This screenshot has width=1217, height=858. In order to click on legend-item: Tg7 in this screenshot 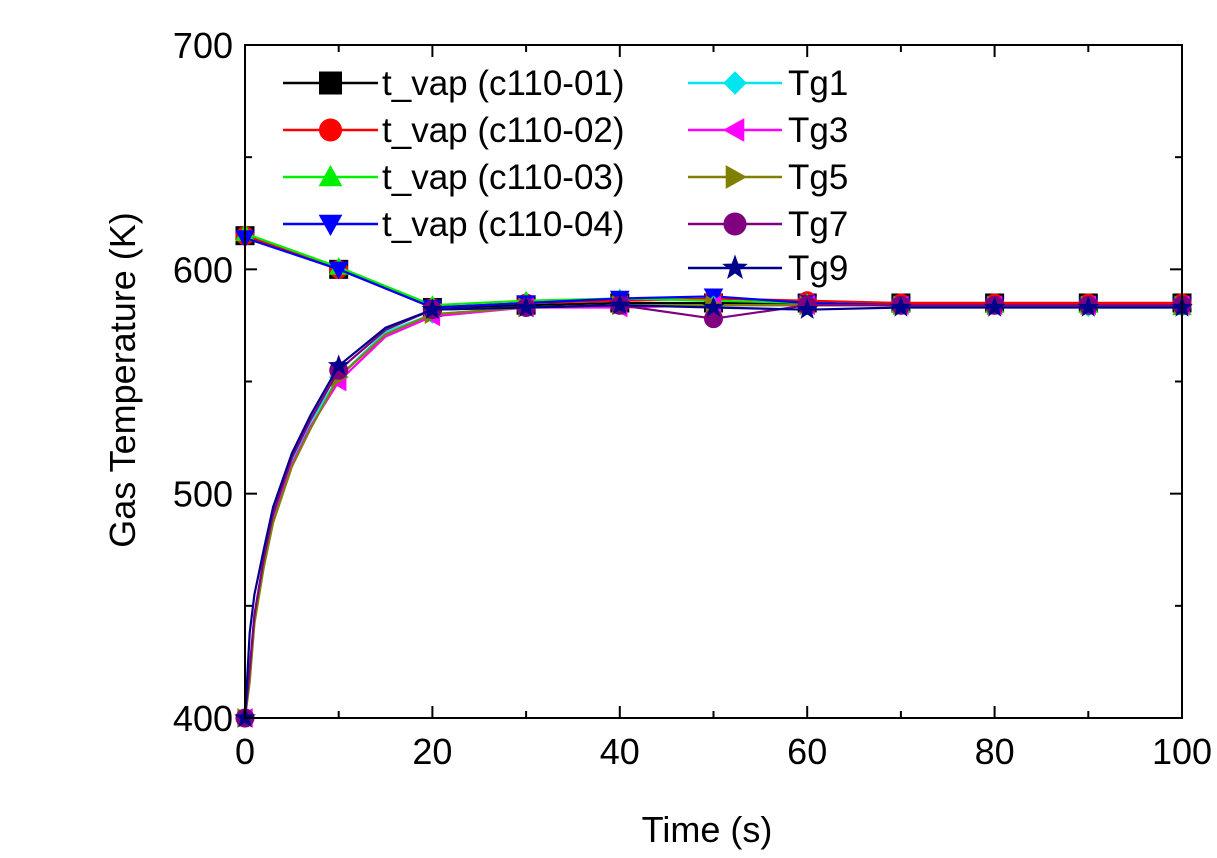, I will do `click(768, 224)`.